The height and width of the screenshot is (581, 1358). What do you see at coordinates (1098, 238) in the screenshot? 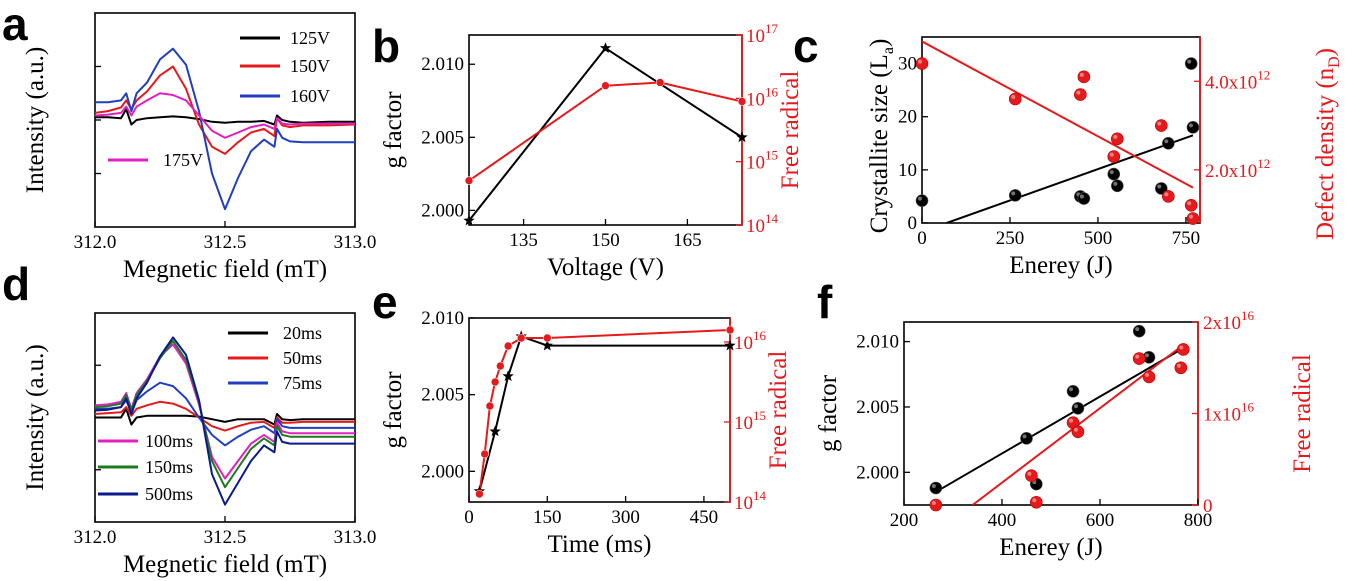
I see `x-tick-label: 500` at bounding box center [1098, 238].